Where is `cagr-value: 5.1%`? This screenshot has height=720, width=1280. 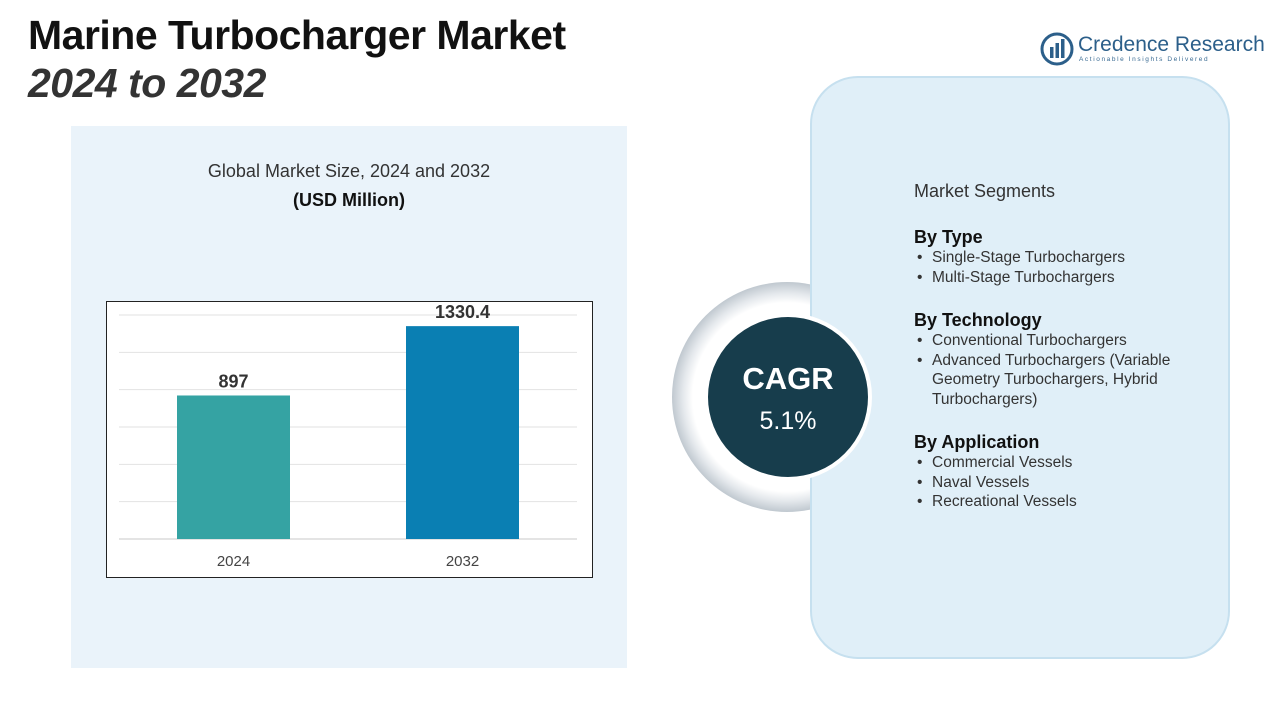
cagr-value: 5.1% is located at coordinates (788, 421).